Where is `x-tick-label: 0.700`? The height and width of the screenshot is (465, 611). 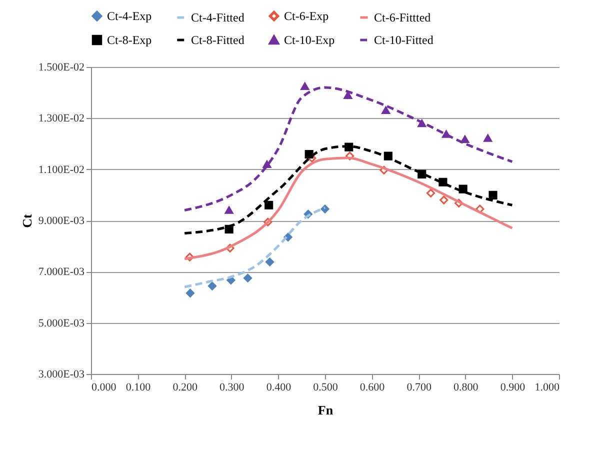
x-tick-label: 0.700 is located at coordinates (419, 388).